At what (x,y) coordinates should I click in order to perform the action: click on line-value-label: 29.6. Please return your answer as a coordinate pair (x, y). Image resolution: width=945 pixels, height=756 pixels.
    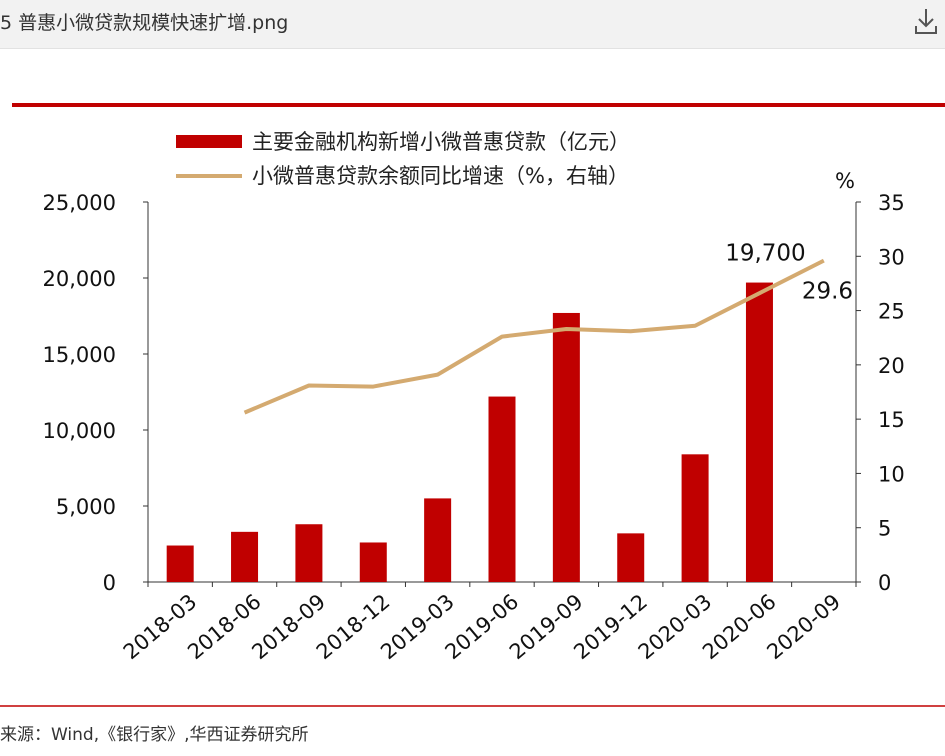
    Looking at the image, I should click on (827, 292).